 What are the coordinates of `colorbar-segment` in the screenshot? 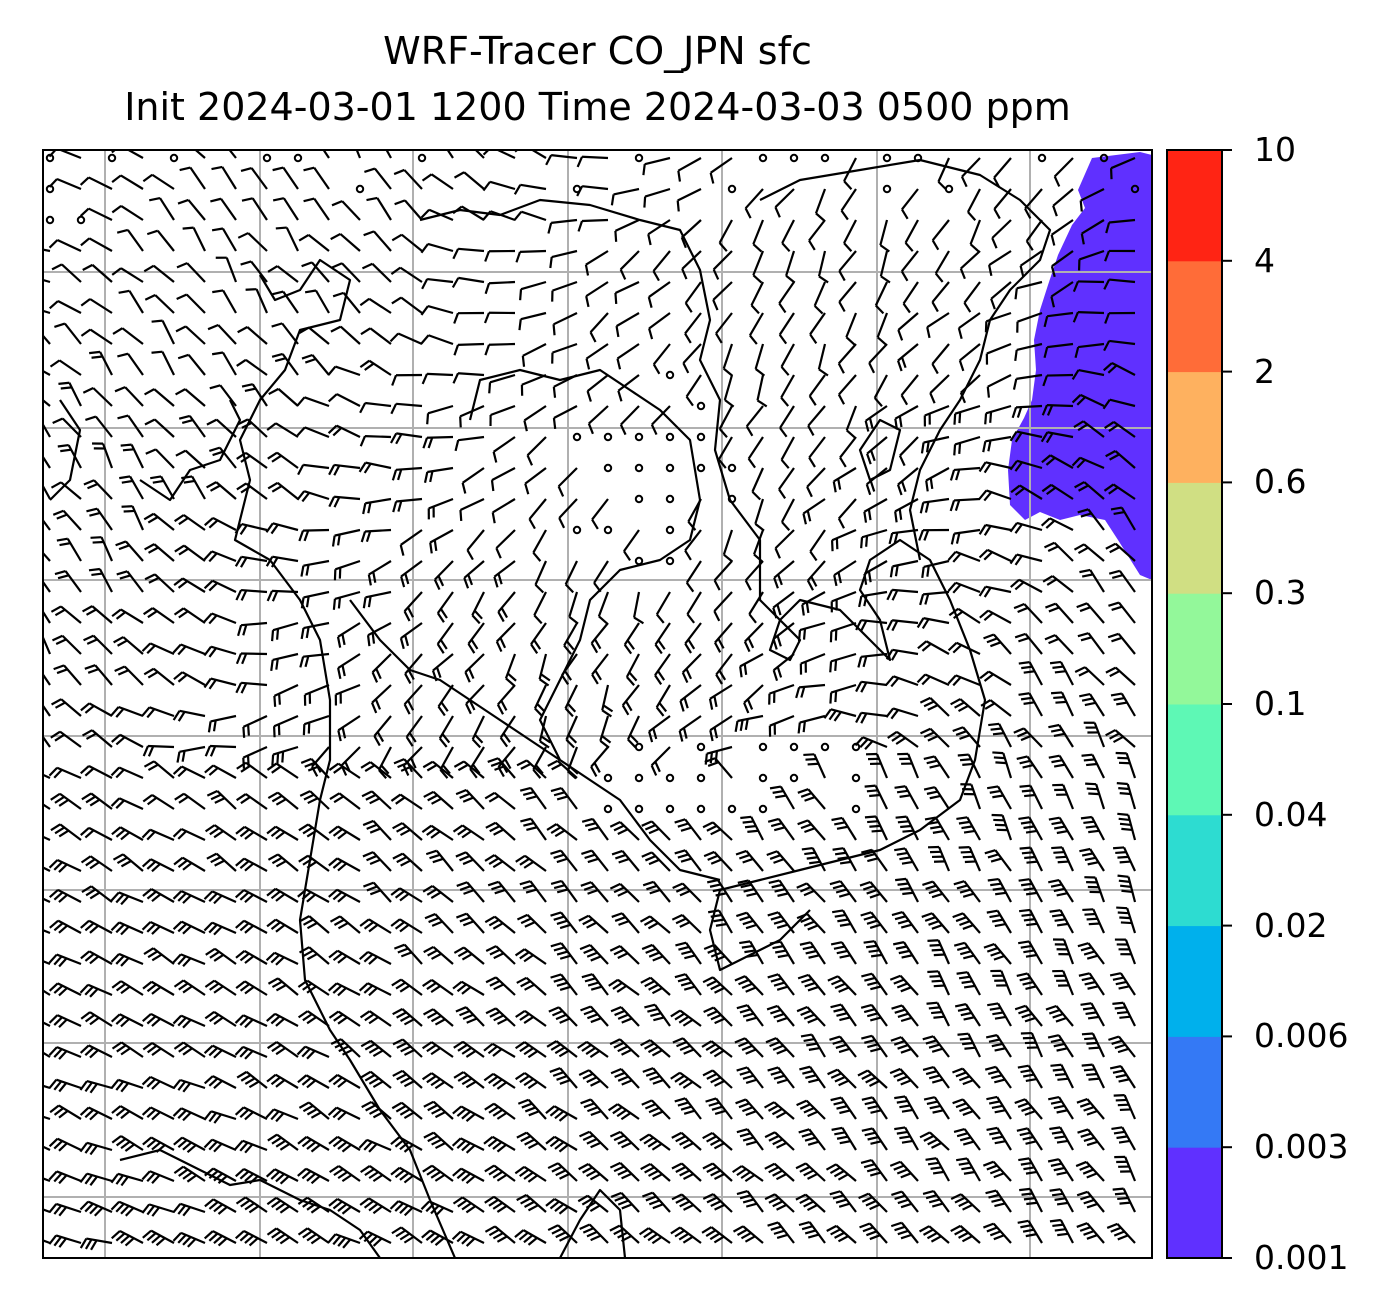 It's located at (1194, 1203).